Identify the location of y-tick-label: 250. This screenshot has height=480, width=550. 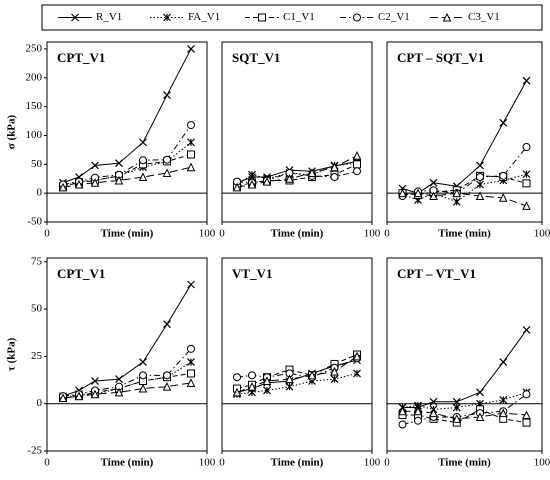
(34, 48).